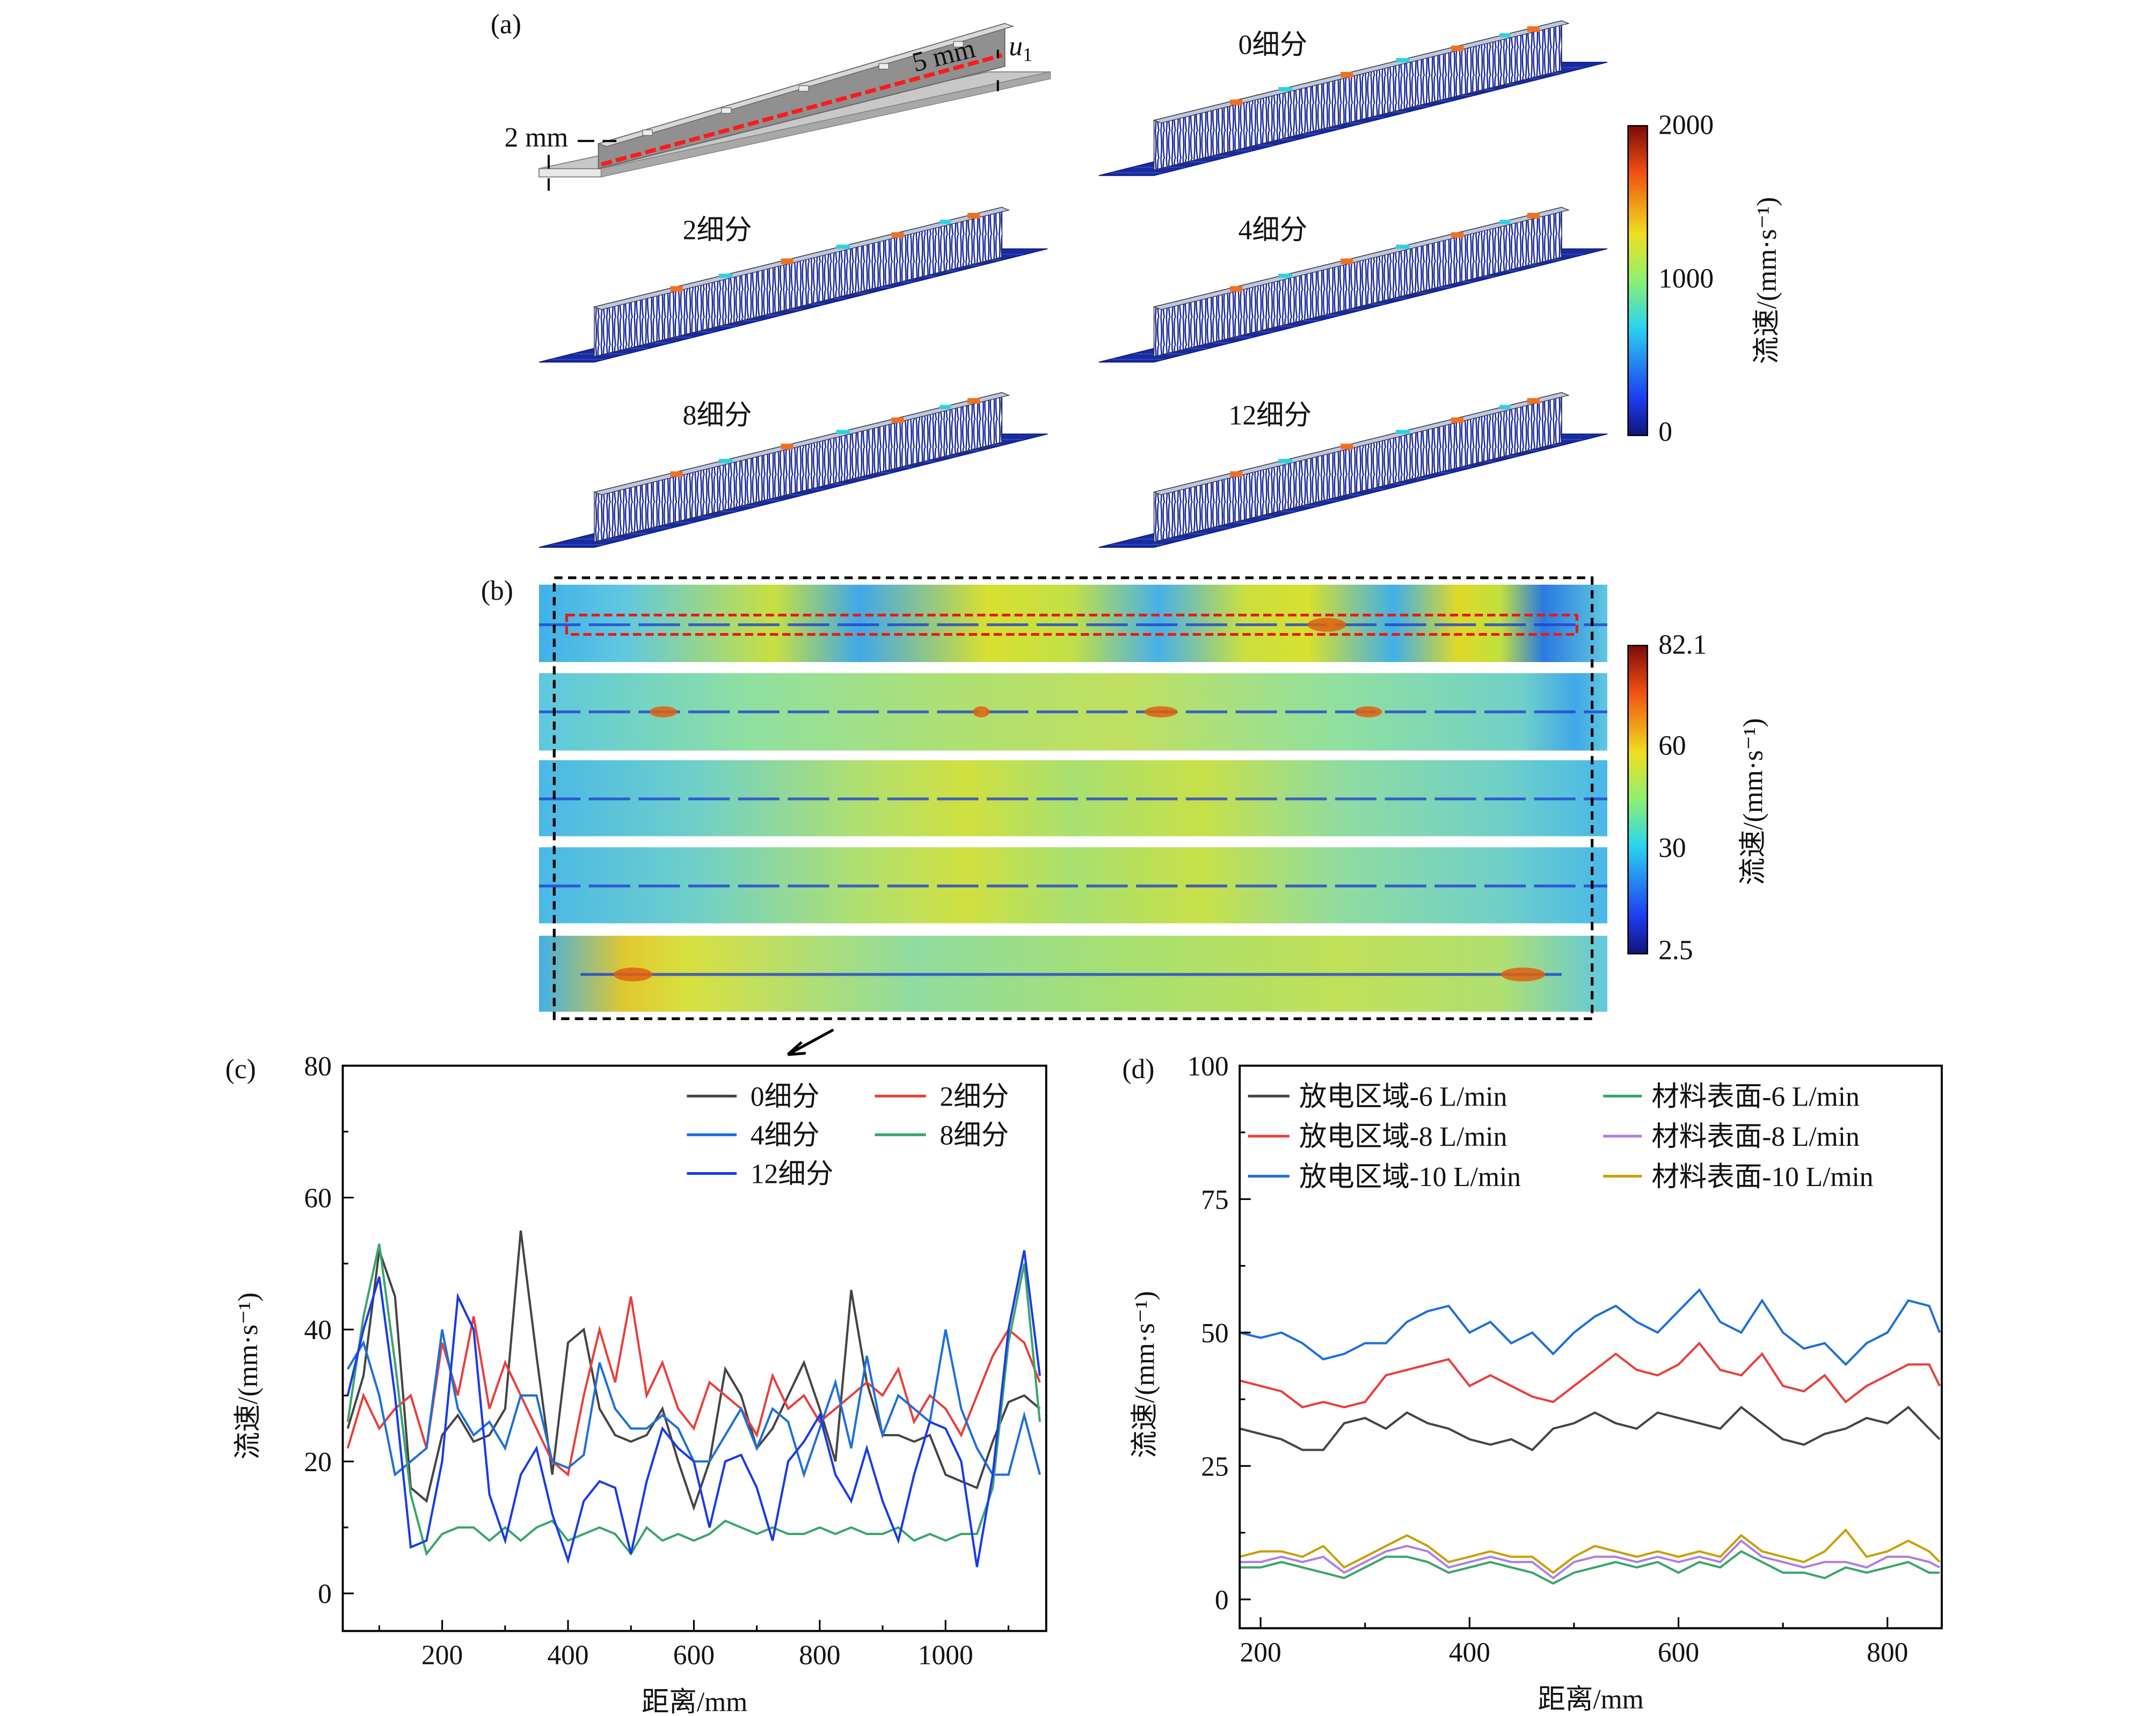 The image size is (2156, 1716). Describe the element at coordinates (785, 1096) in the screenshot. I see `legend-label: 0细分` at that location.